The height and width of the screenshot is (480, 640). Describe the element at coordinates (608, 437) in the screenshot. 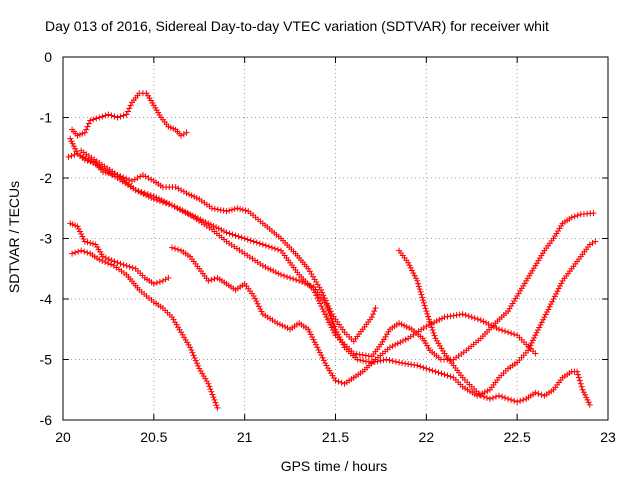

I see `x-tick-label: 23` at that location.